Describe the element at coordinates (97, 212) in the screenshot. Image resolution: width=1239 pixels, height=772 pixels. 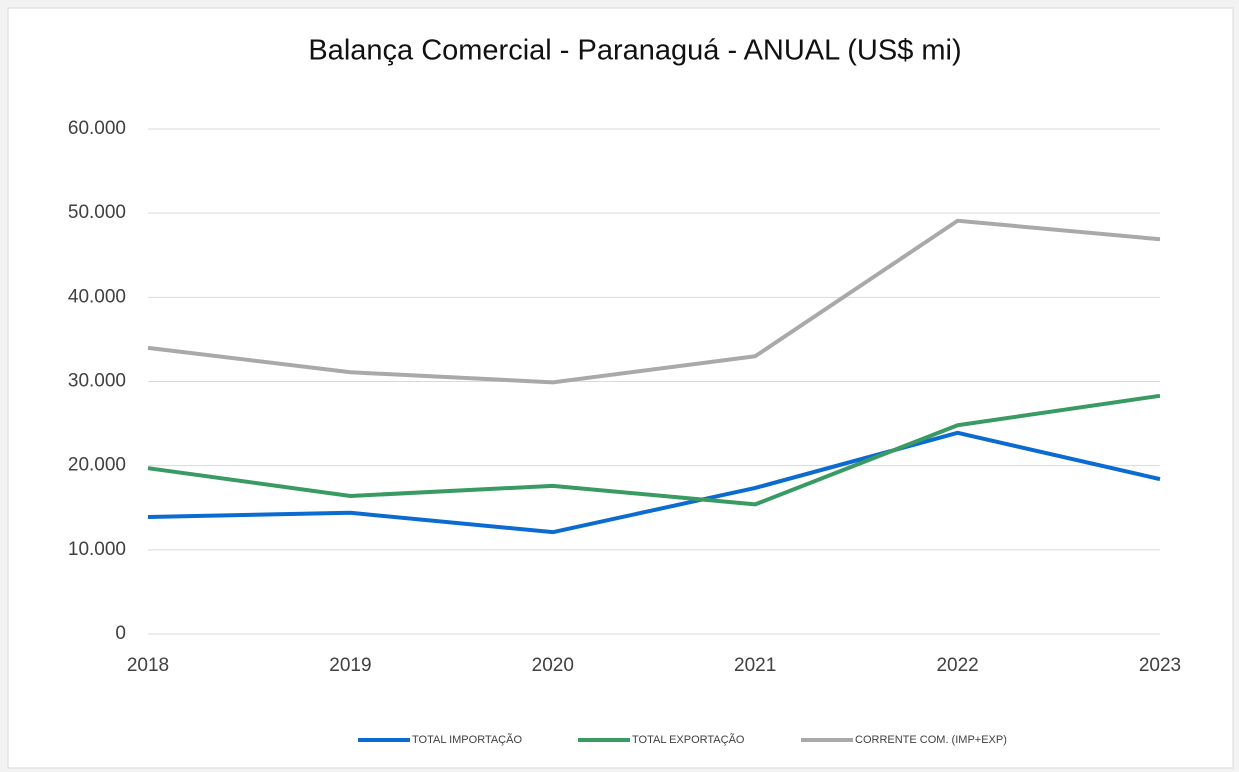
I see `y-tick-label: 50.000` at that location.